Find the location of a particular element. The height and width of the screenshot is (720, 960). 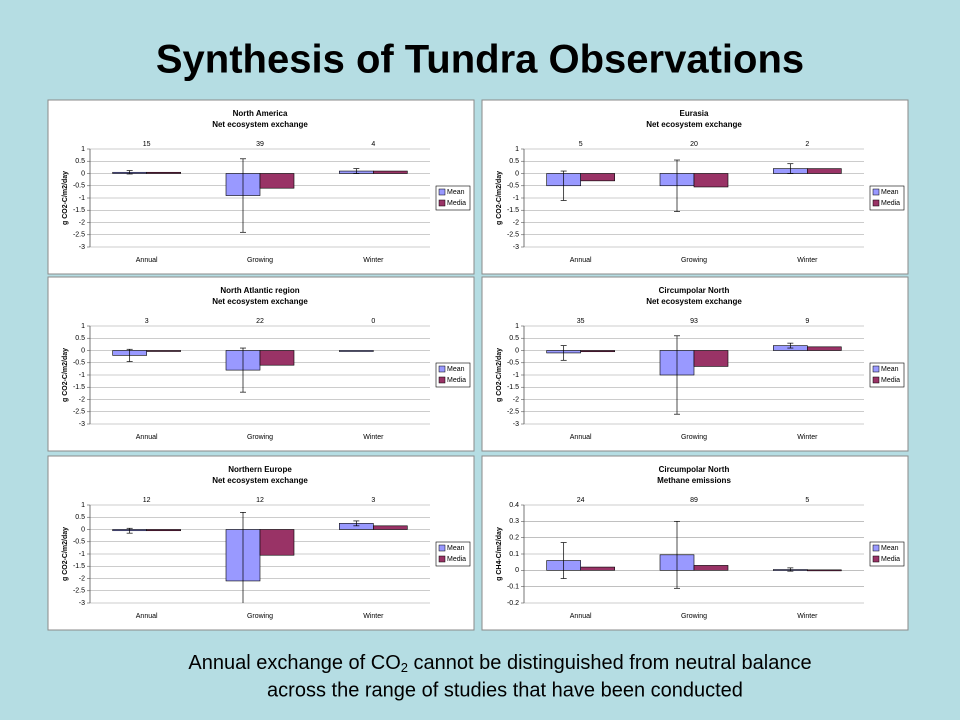

count-label: 93 is located at coordinates (694, 321).